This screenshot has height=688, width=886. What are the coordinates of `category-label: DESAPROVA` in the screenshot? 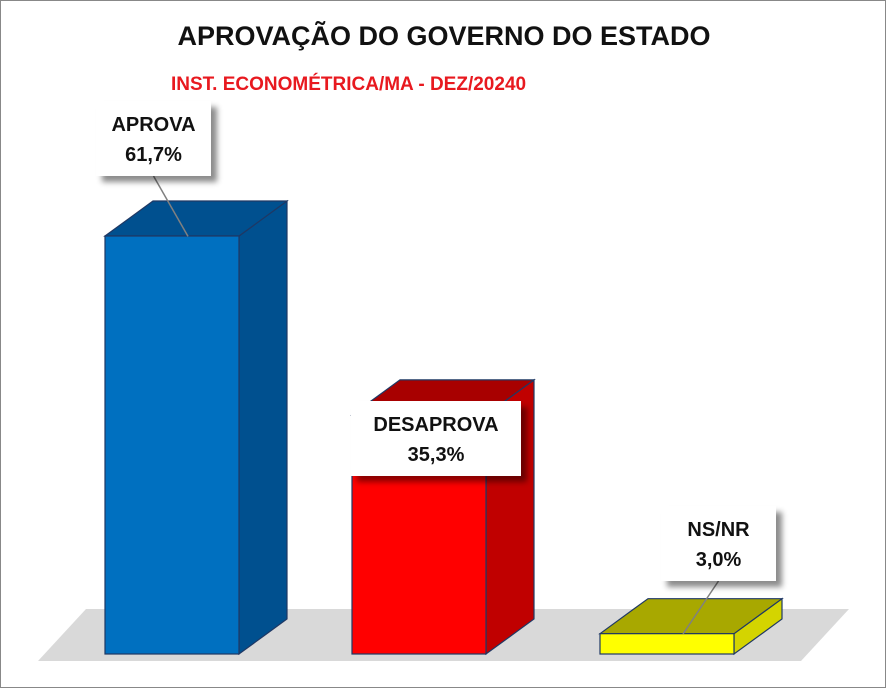 It's located at (435, 425).